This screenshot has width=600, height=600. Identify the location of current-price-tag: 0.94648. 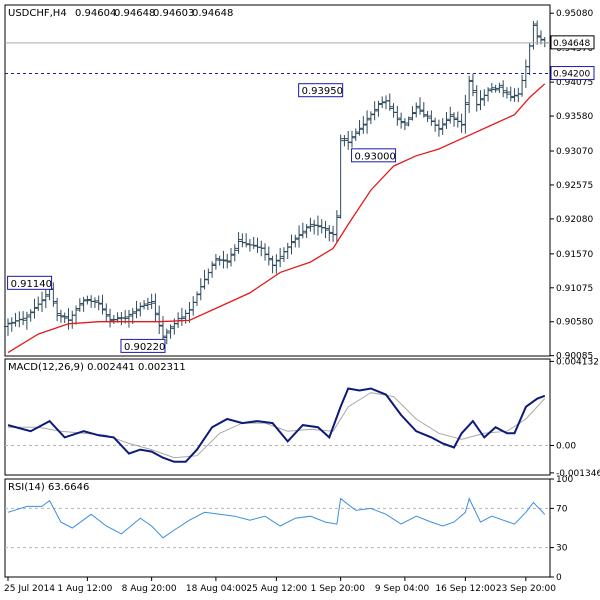
(572, 42).